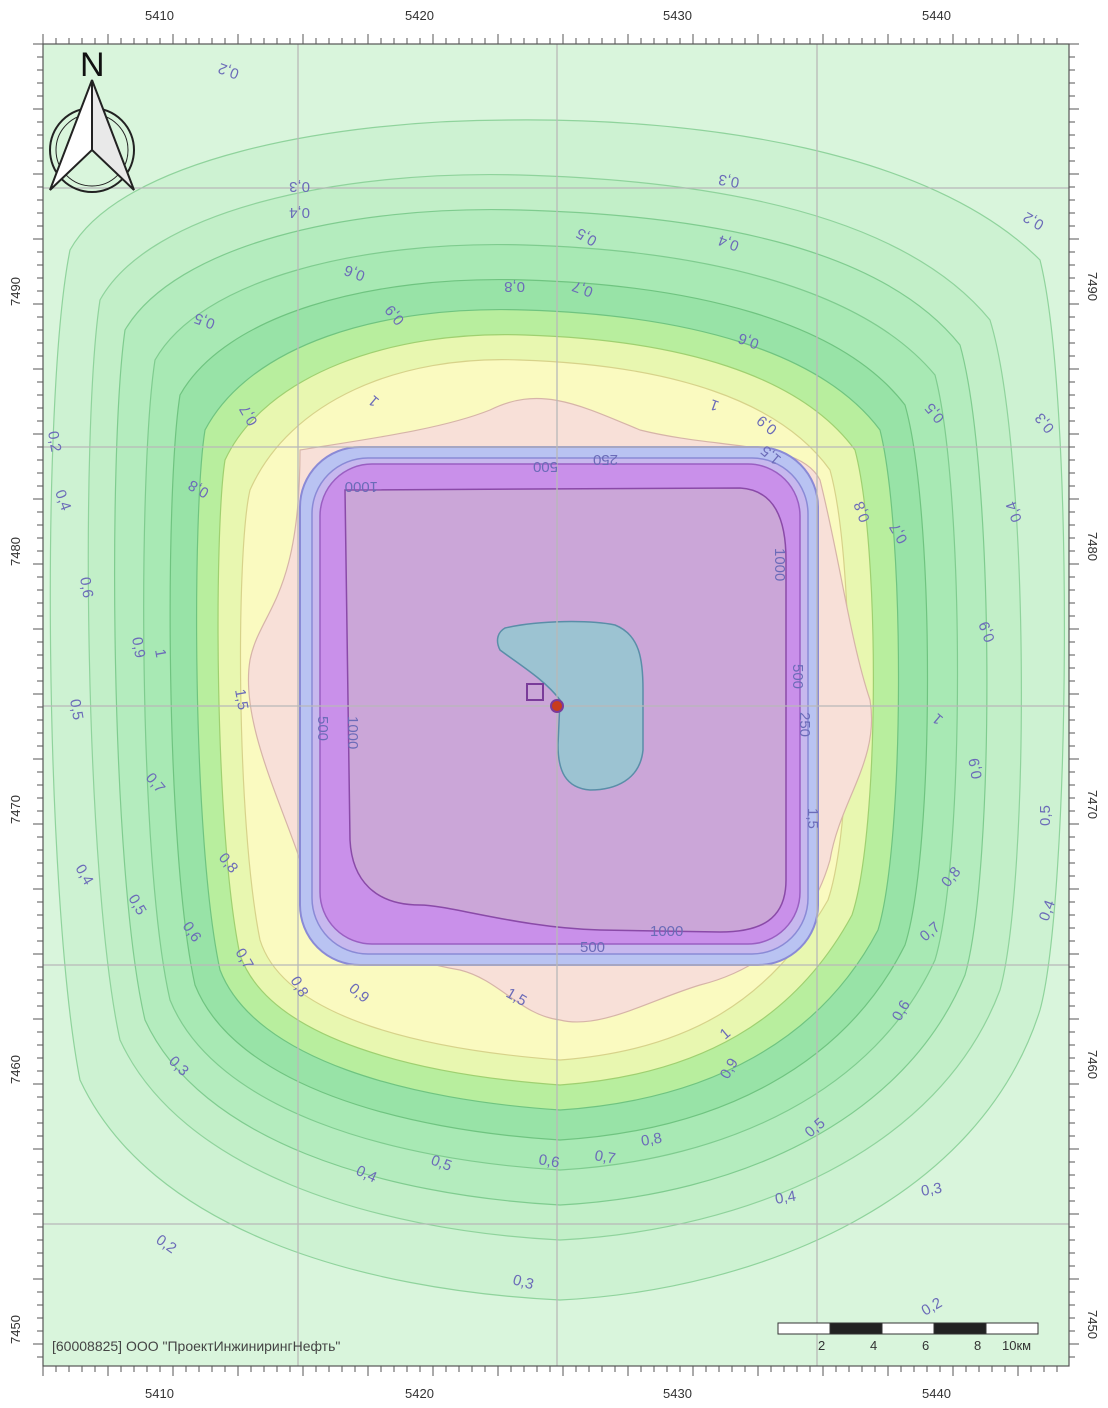 This screenshot has width=1108, height=1408. Describe the element at coordinates (1016, 1345) in the screenshot. I see `scale-label: 10км` at that location.